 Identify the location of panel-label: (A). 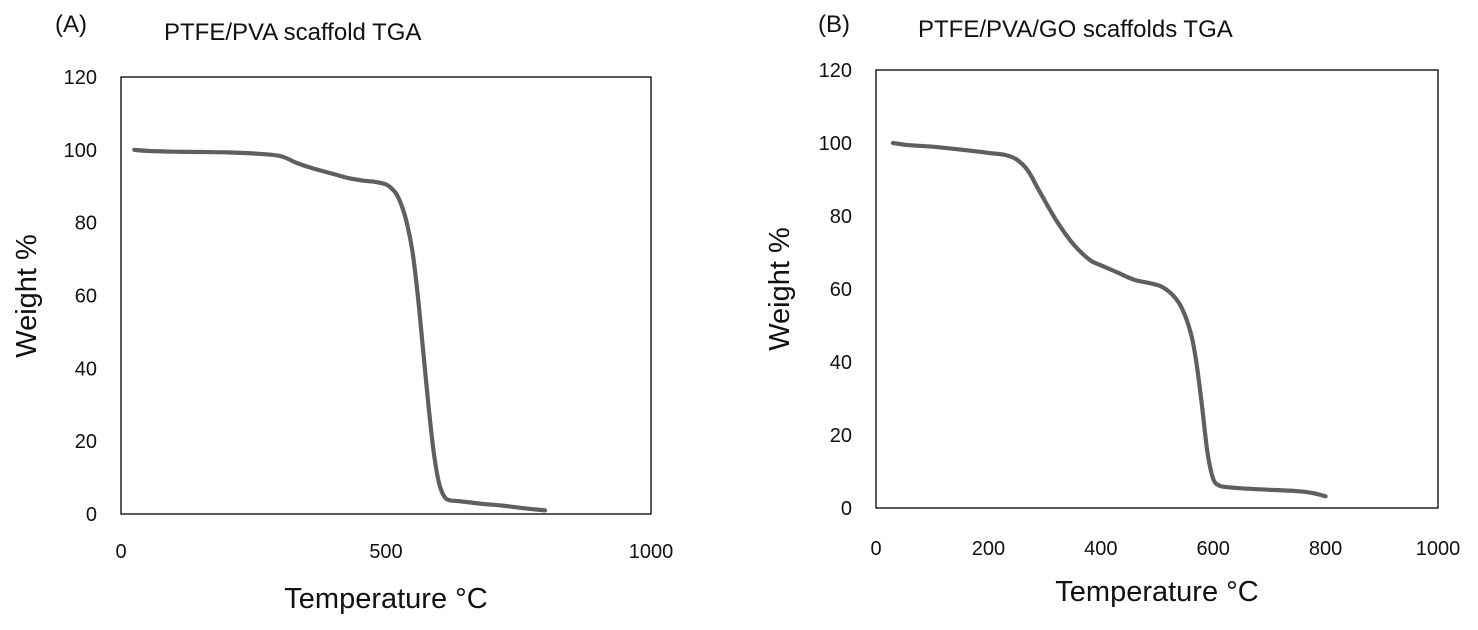
(71, 24).